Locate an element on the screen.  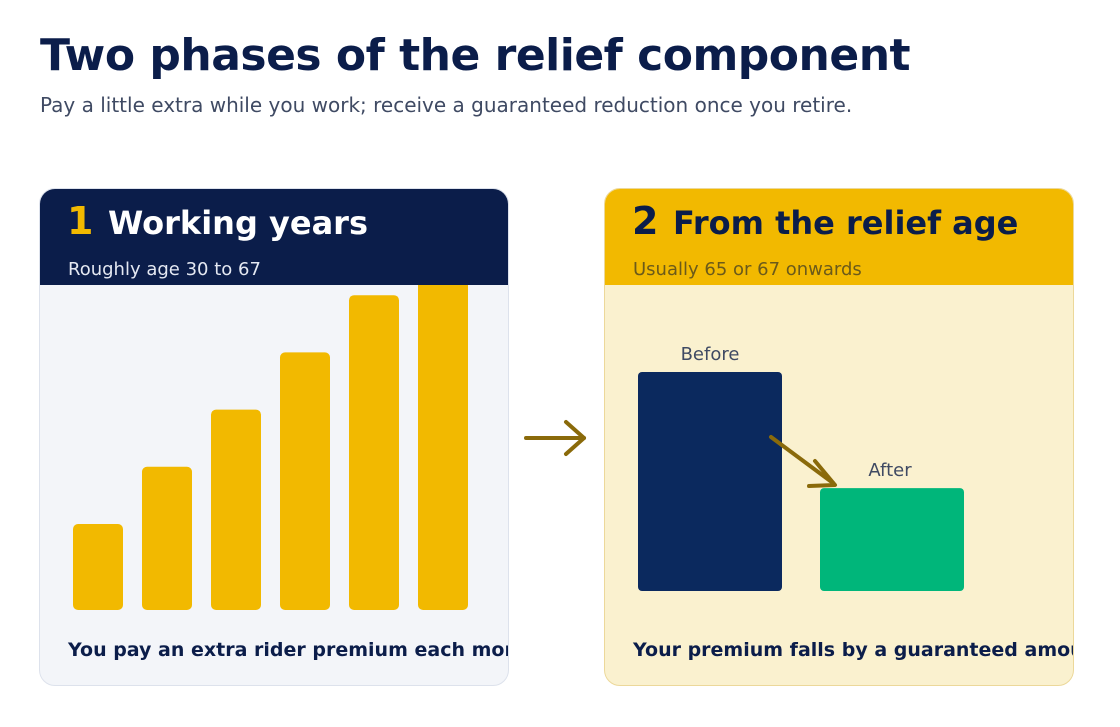
phase-title: From the relief age is located at coordinates (846, 223).